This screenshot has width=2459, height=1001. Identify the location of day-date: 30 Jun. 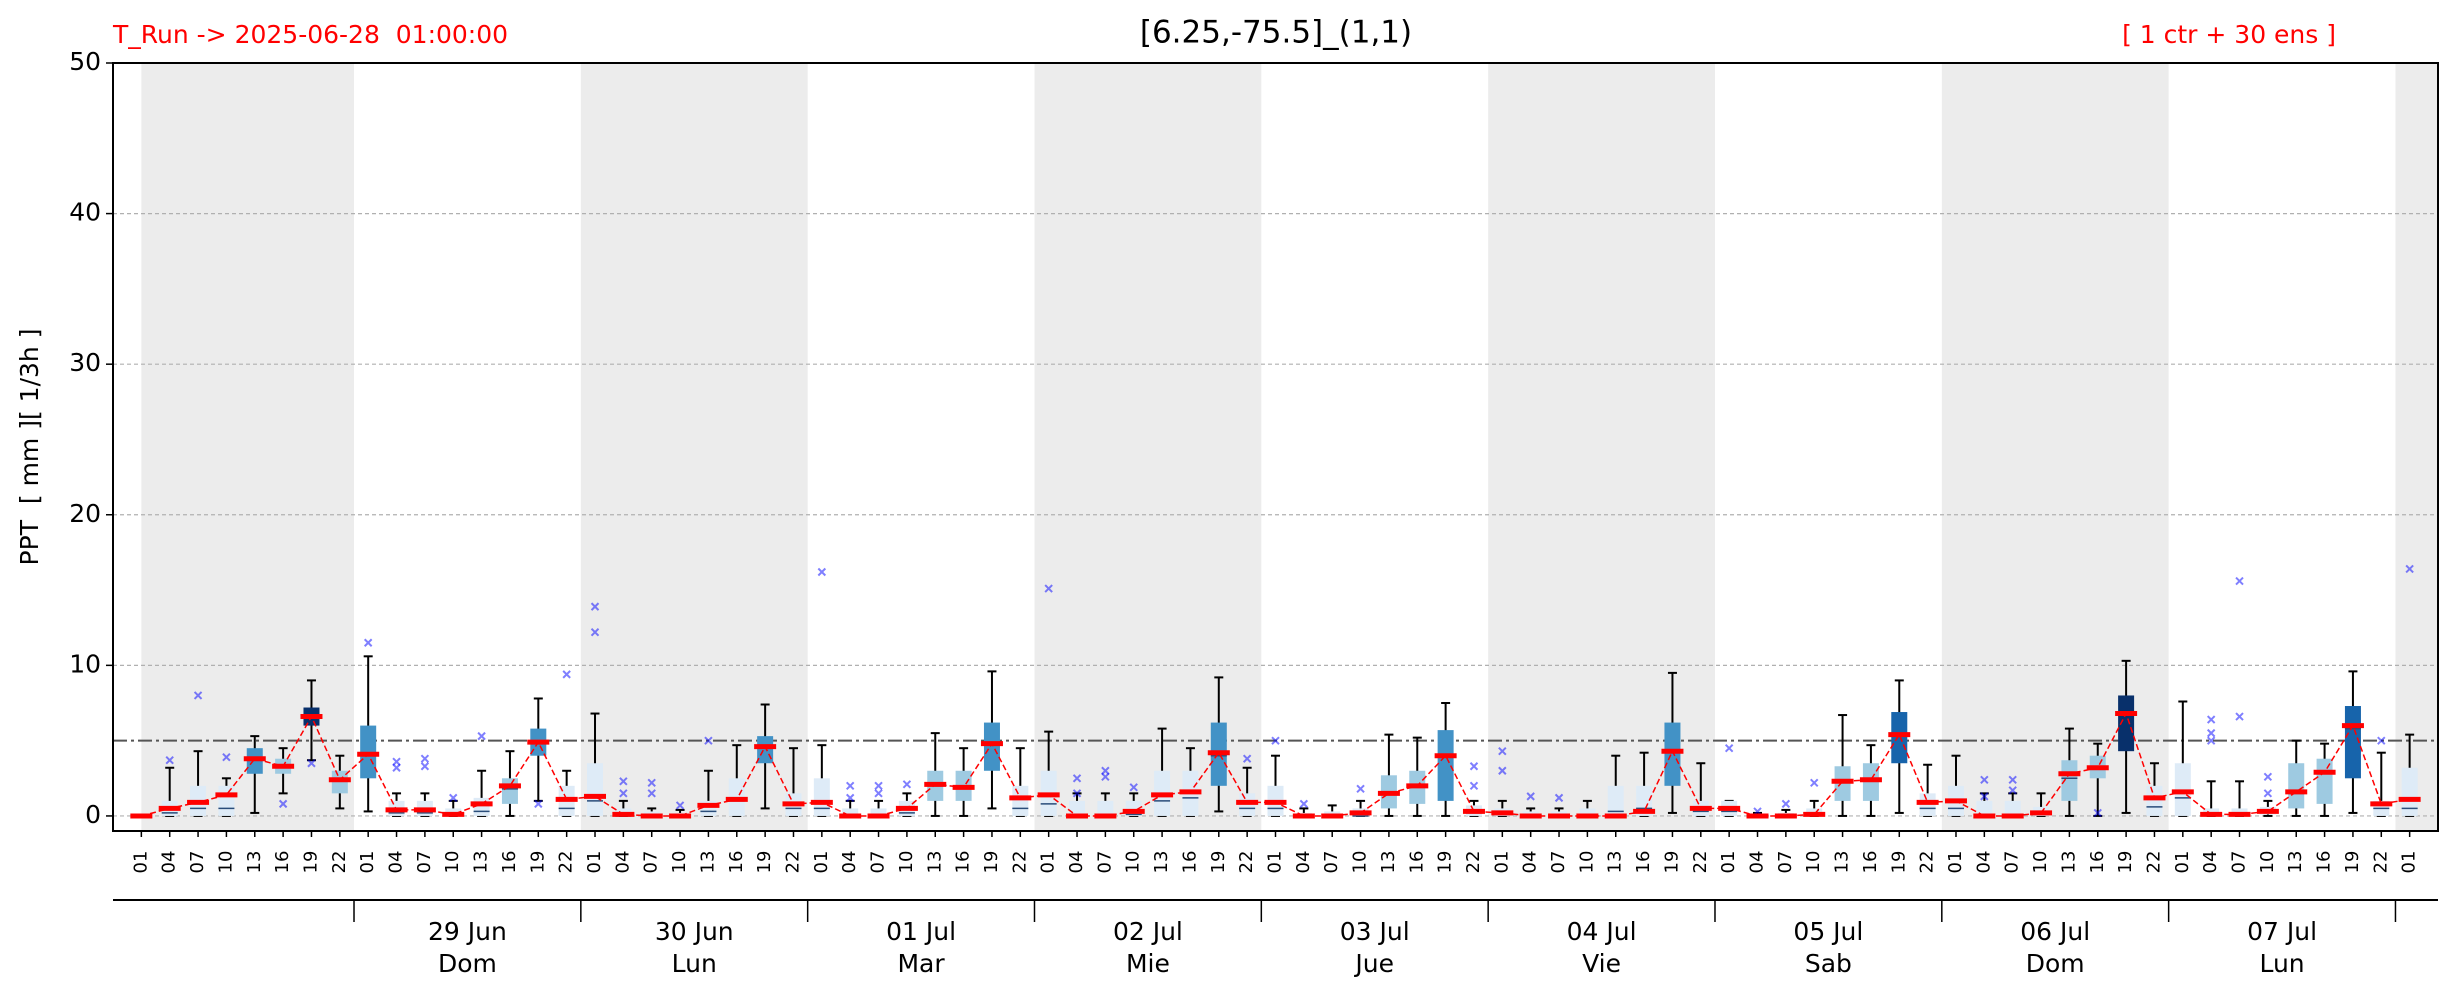
(694, 931).